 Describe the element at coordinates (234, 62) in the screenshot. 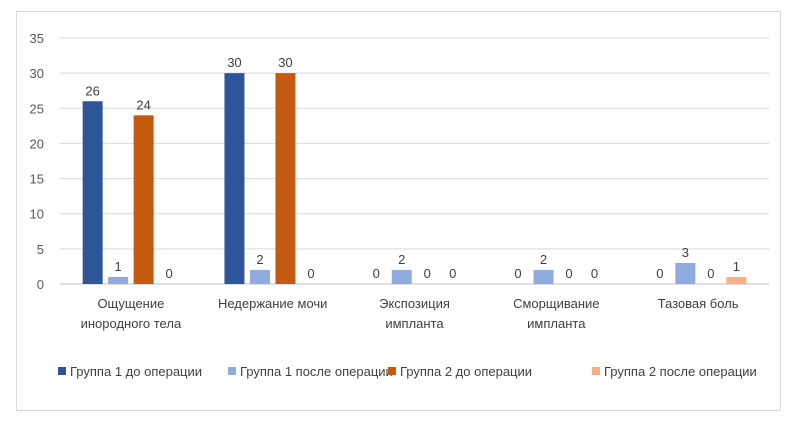

I see `data-label-series1-cat2: 30` at that location.